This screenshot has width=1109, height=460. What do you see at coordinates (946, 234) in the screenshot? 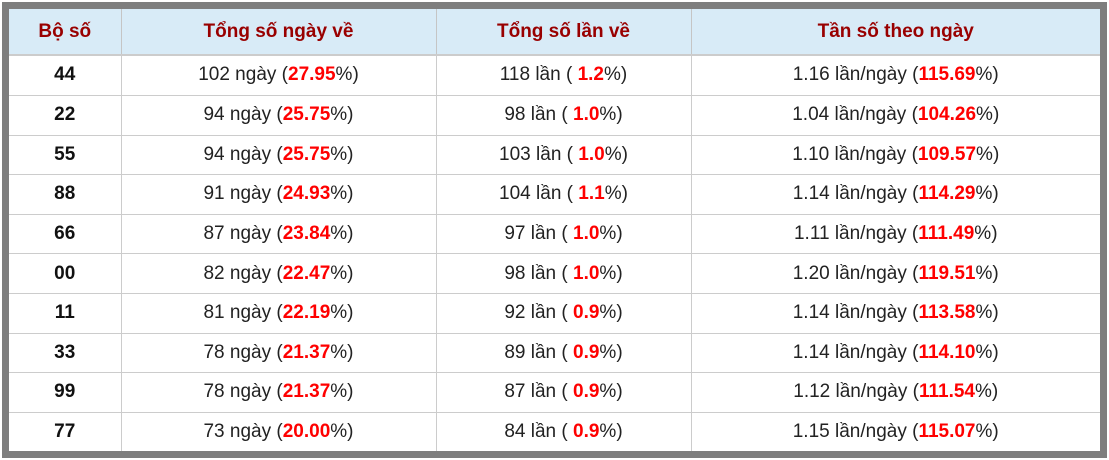
I see `highlight-percentage: 111.49` at bounding box center [946, 234].